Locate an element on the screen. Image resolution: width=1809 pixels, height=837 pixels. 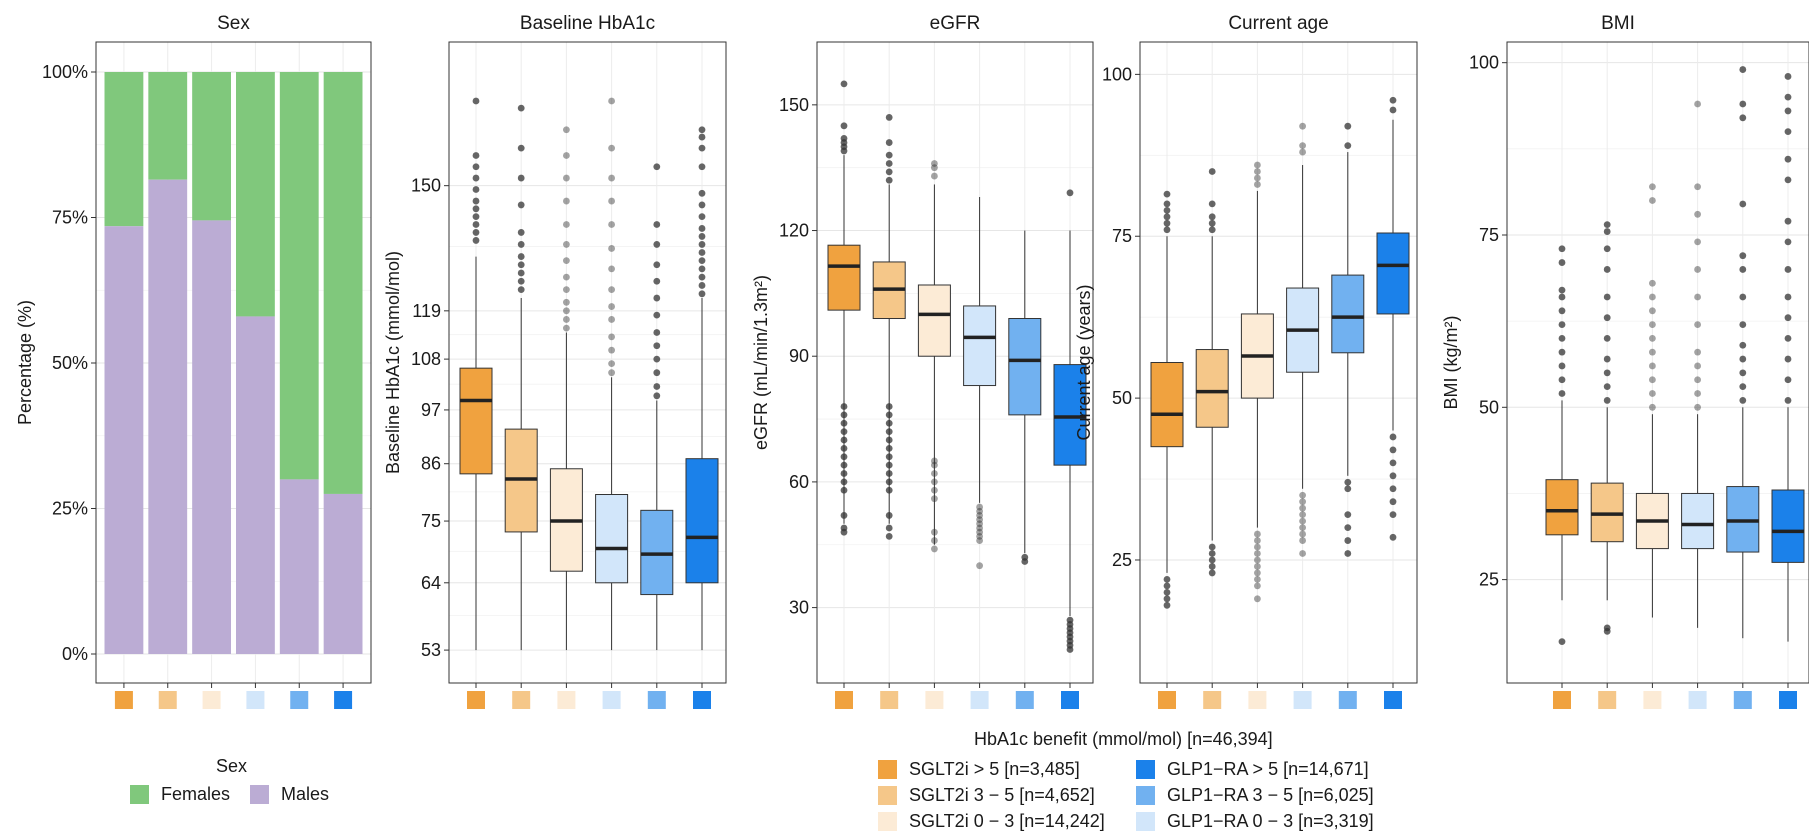
y-tick-label: 50% is located at coordinates (70, 363).